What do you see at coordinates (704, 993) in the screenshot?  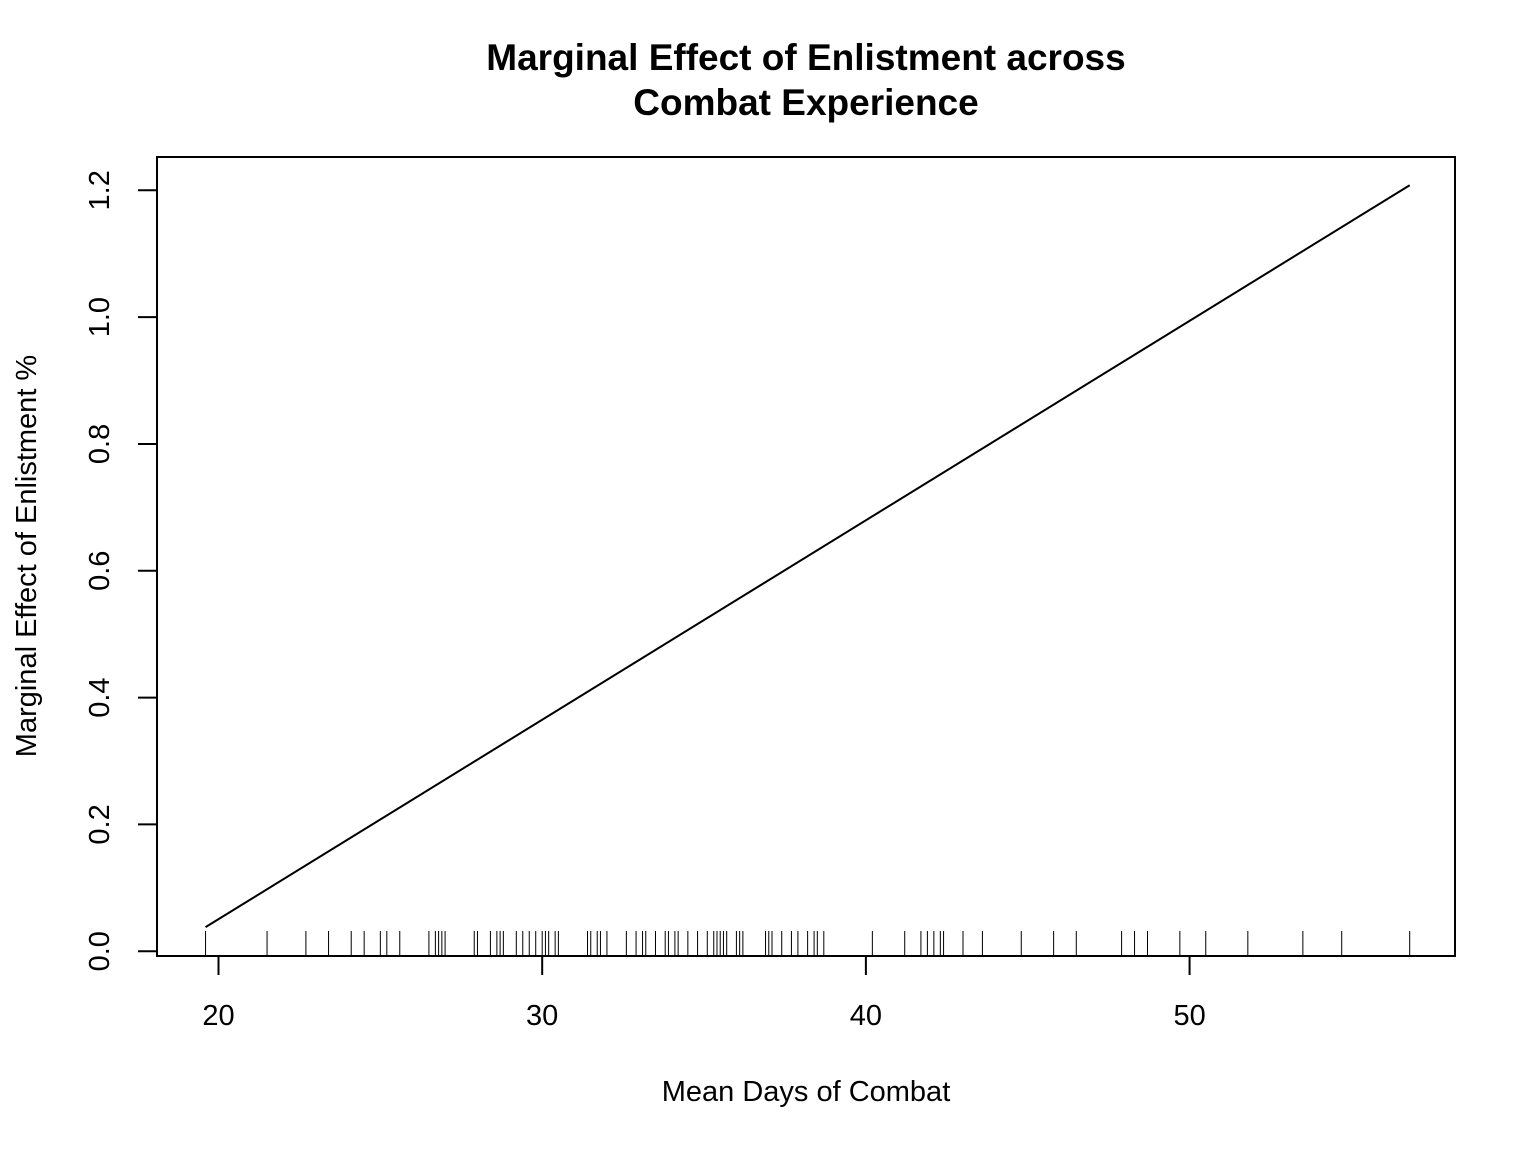 I see `x-axis: 20 30 40 50` at bounding box center [704, 993].